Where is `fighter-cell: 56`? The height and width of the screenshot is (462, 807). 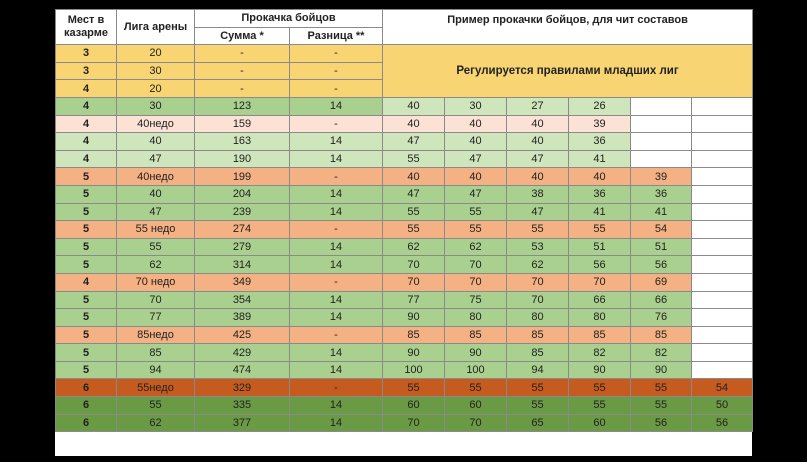 fighter-cell: 56 is located at coordinates (722, 423).